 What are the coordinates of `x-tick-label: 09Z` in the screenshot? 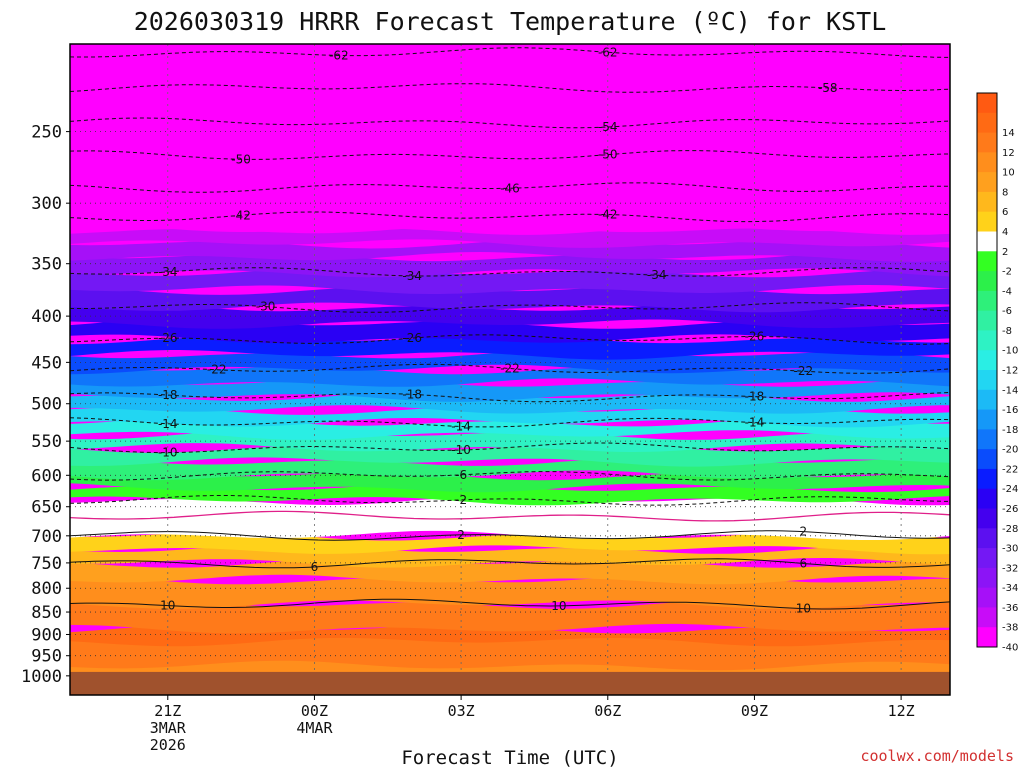 It's located at (754, 711).